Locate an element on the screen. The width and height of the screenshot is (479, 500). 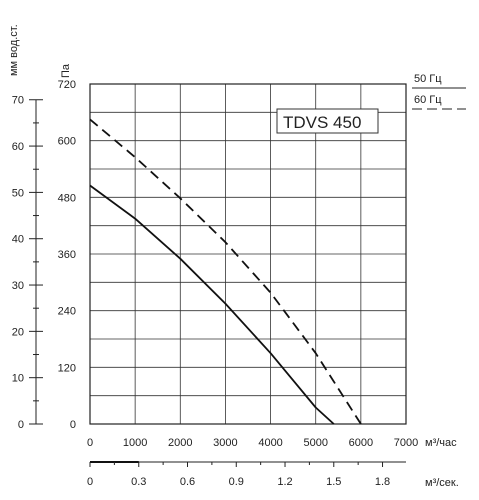
y2-axis-label-mm: мм вод.ст. is located at coordinates (14, 50).